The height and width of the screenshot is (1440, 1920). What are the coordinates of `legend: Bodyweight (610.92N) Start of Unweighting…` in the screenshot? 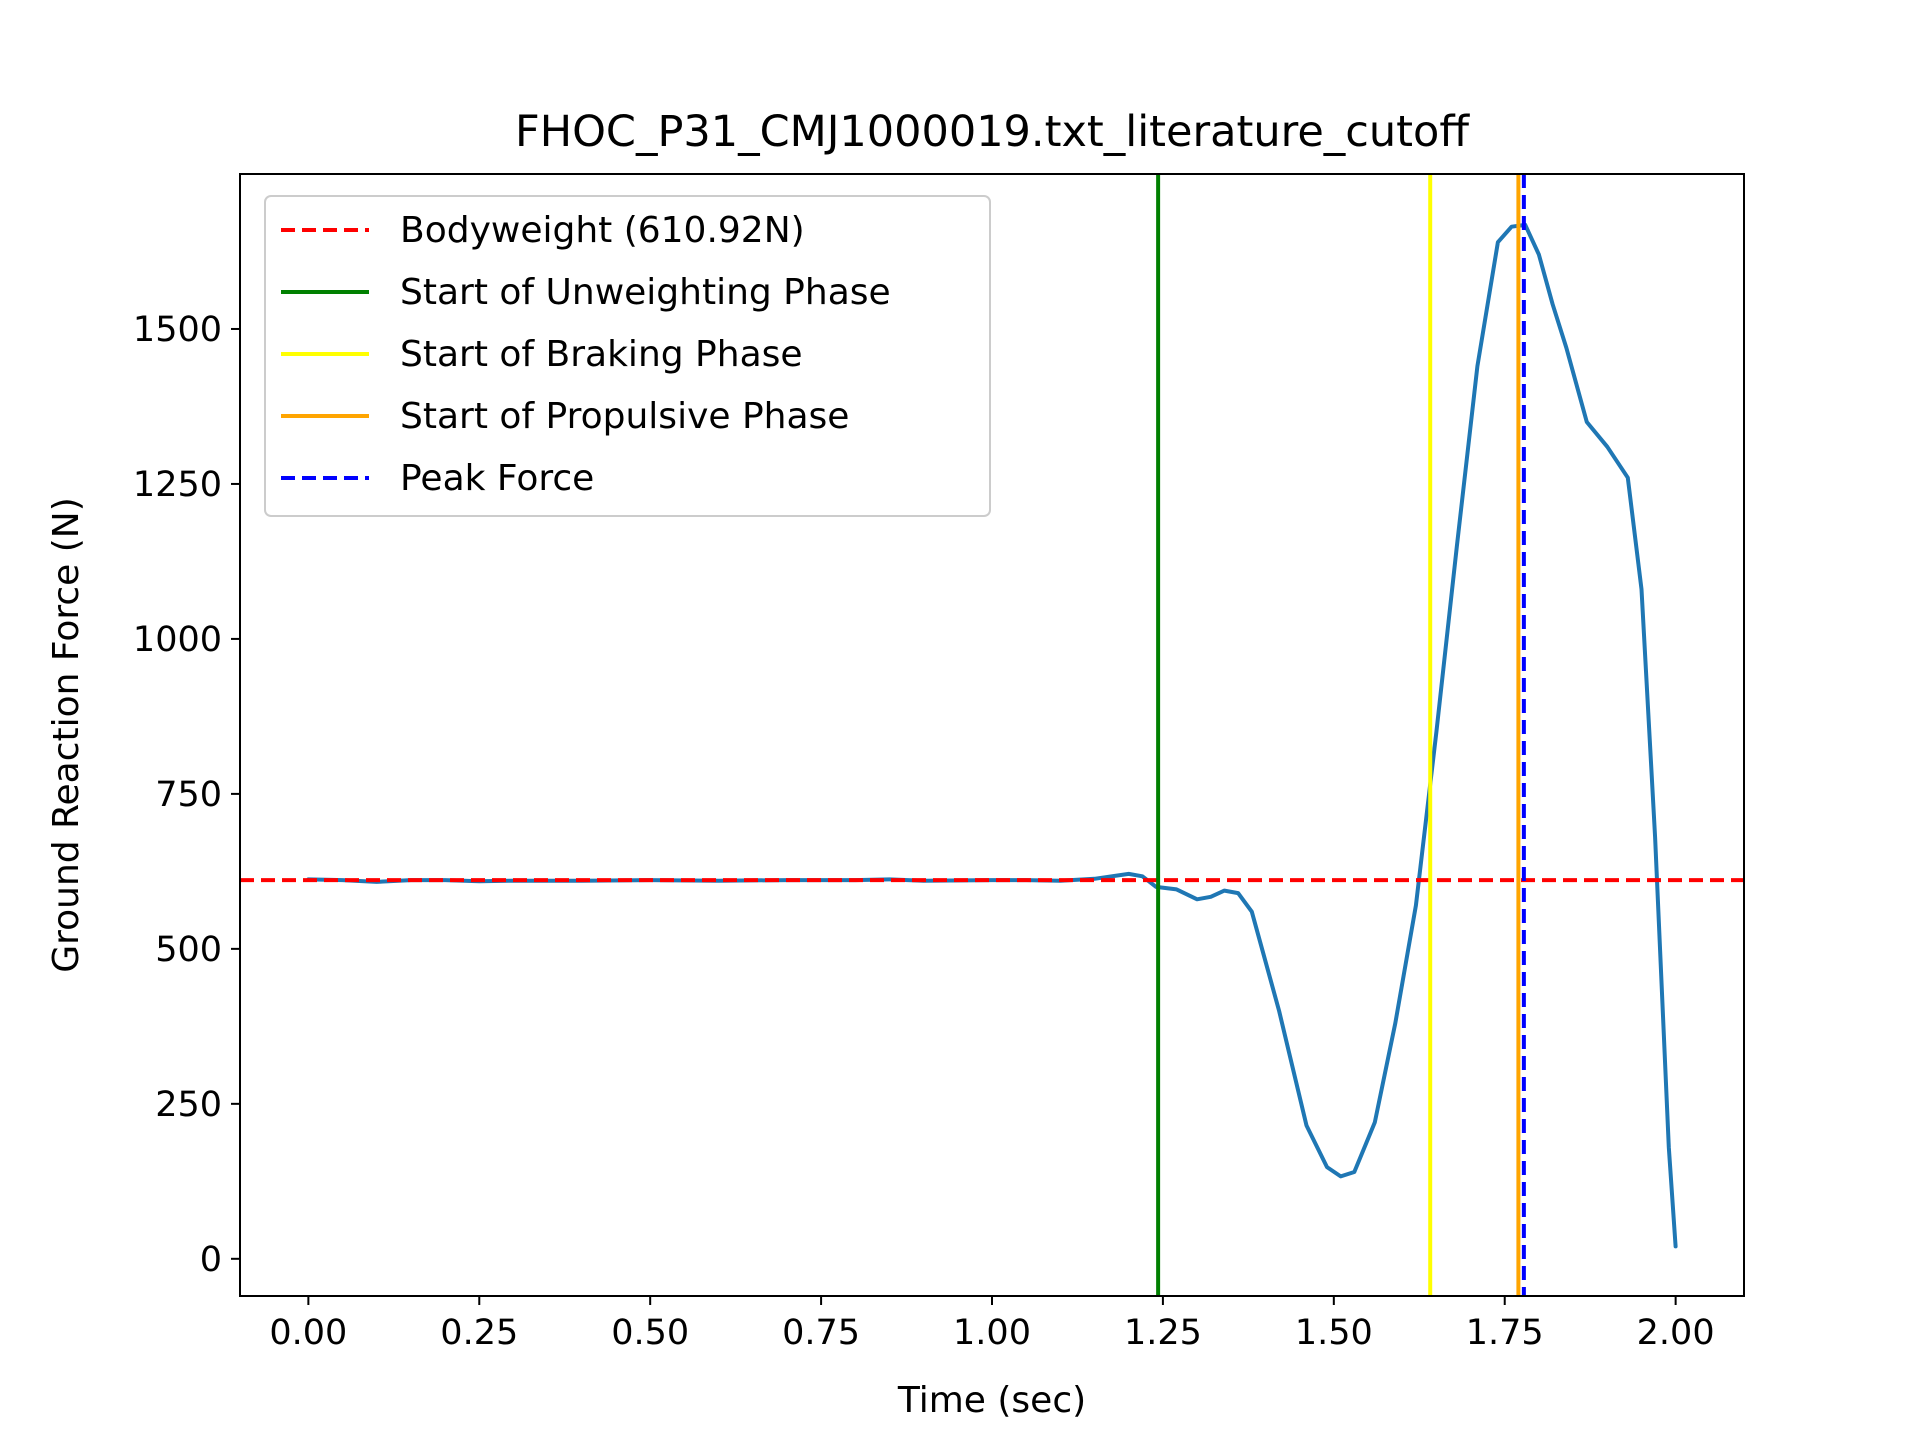 It's located at (627, 356).